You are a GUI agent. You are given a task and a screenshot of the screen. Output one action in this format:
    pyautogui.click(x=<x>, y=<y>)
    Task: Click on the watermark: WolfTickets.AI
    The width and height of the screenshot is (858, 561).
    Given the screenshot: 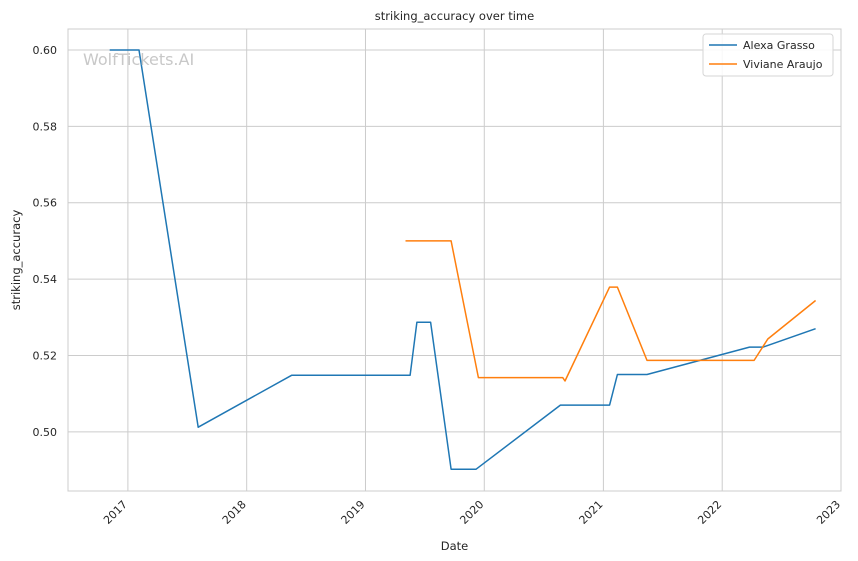 What is the action you would take?
    pyautogui.click(x=138, y=59)
    